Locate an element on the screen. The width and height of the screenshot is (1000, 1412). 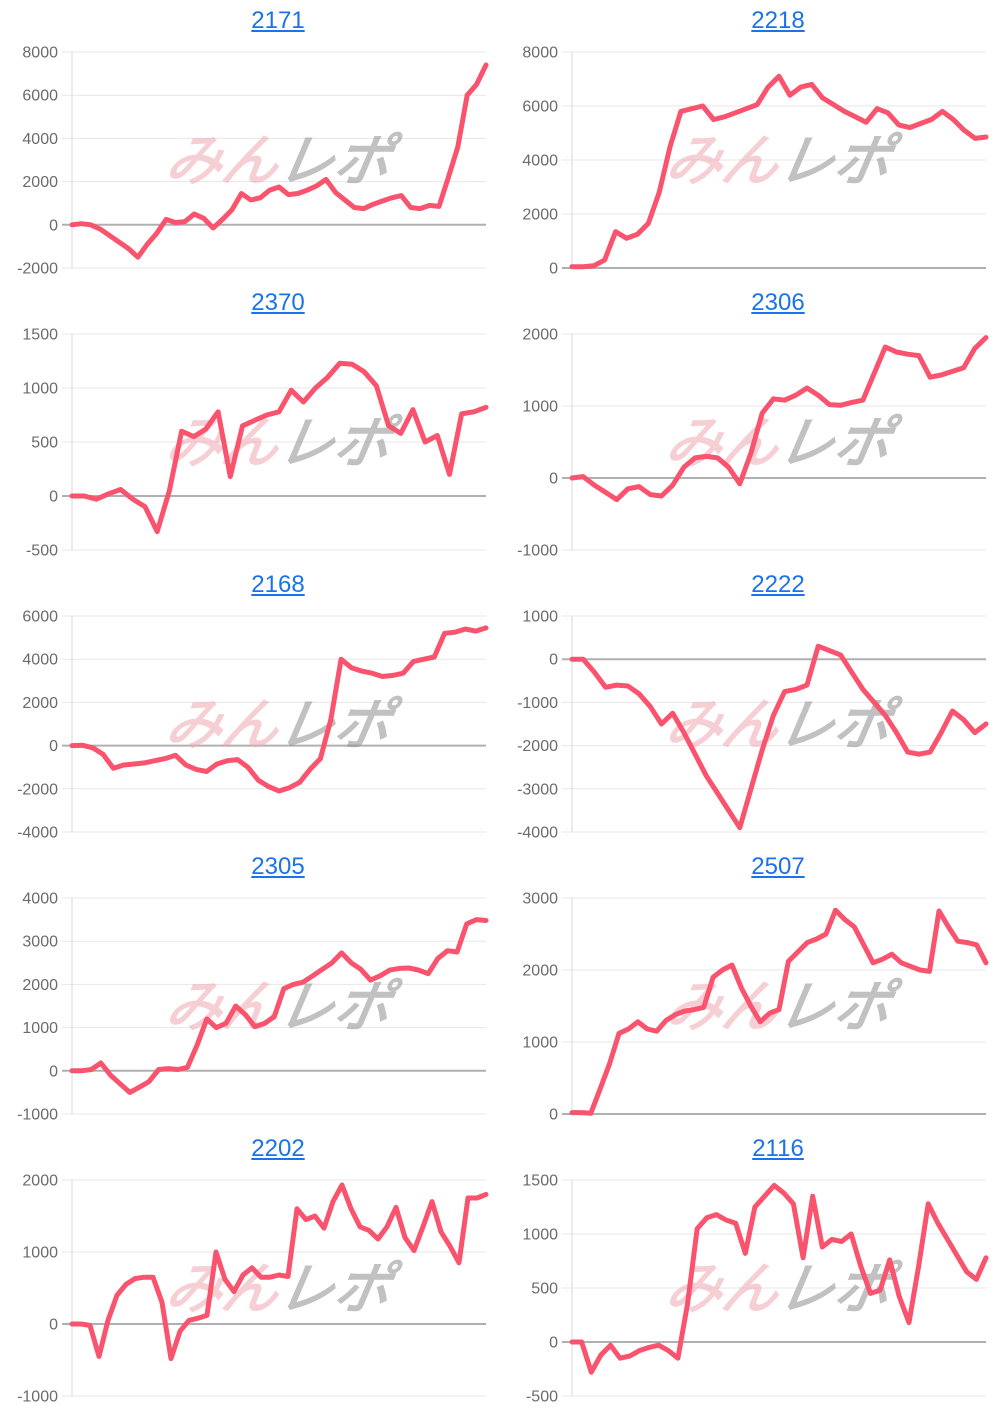
line-chart: 6000 4000 2000 0 -2000 -4000 みんレポ is located at coordinates (253, 725).